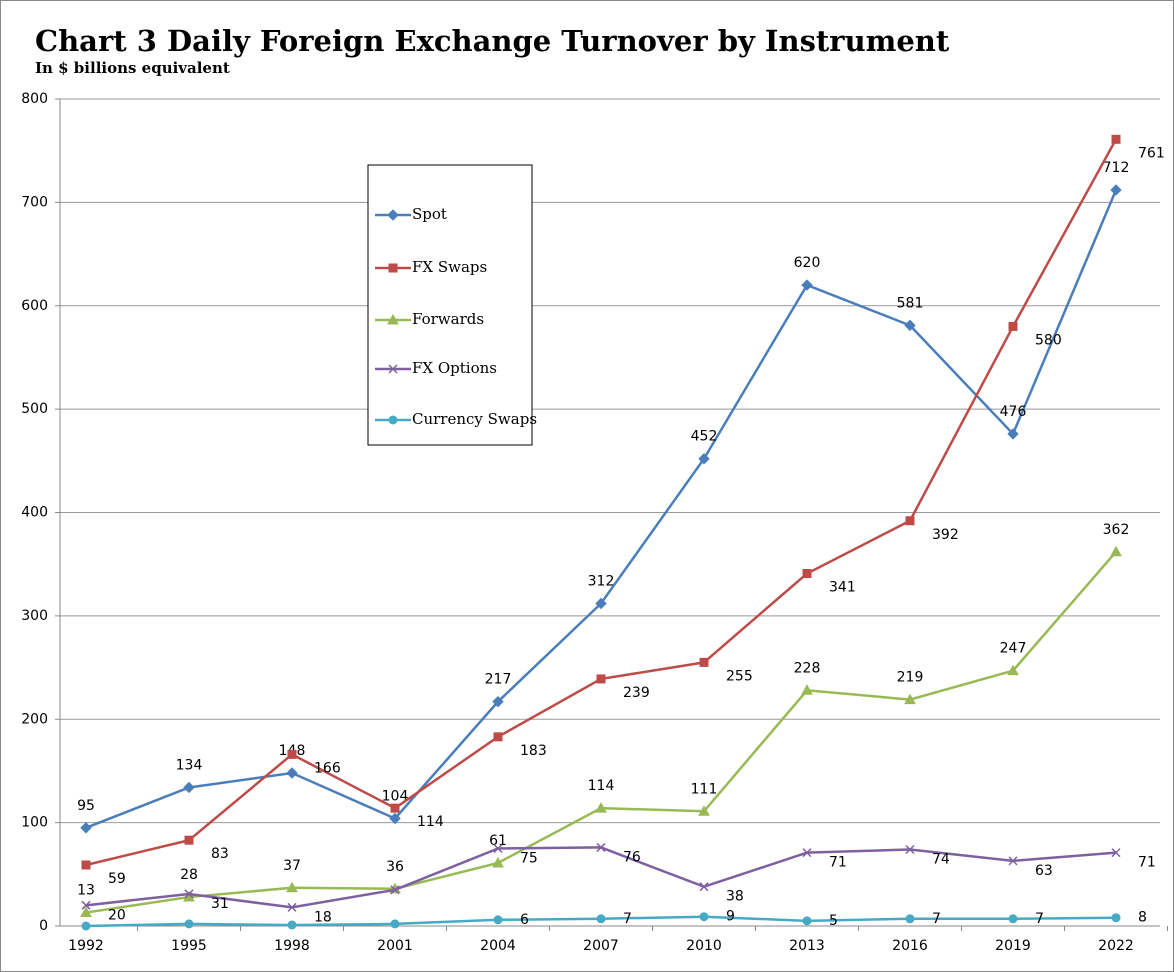 The image size is (1174, 972). What do you see at coordinates (833, 921) in the screenshot?
I see `data-label: 5` at bounding box center [833, 921].